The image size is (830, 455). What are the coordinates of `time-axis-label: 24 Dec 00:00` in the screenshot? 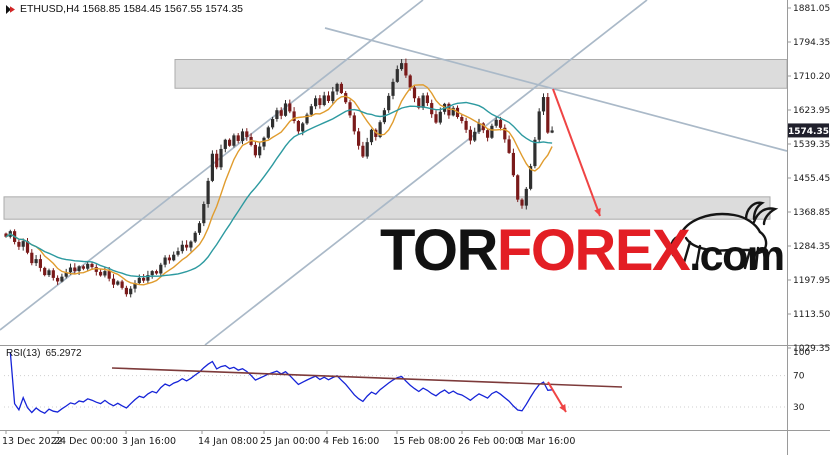 It's located at (86, 441).